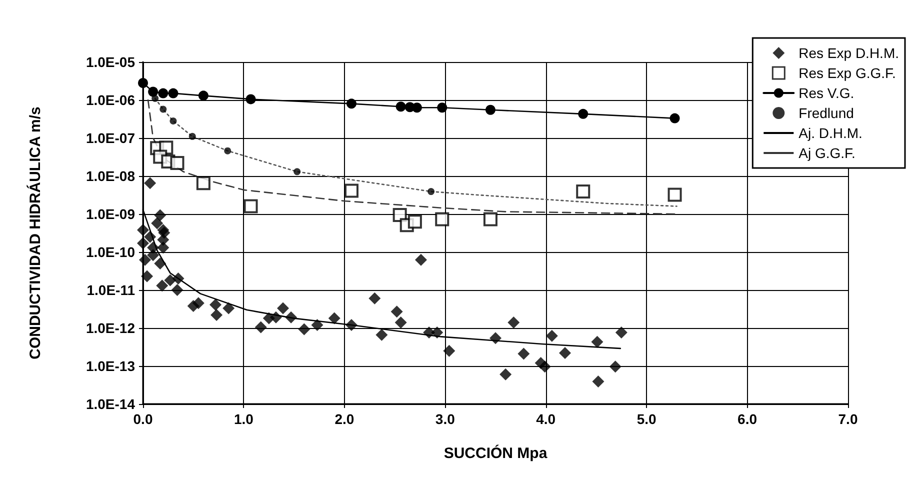 This screenshot has height=497, width=907. Describe the element at coordinates (546, 419) in the screenshot. I see `x-tick-label: 4.0` at that location.